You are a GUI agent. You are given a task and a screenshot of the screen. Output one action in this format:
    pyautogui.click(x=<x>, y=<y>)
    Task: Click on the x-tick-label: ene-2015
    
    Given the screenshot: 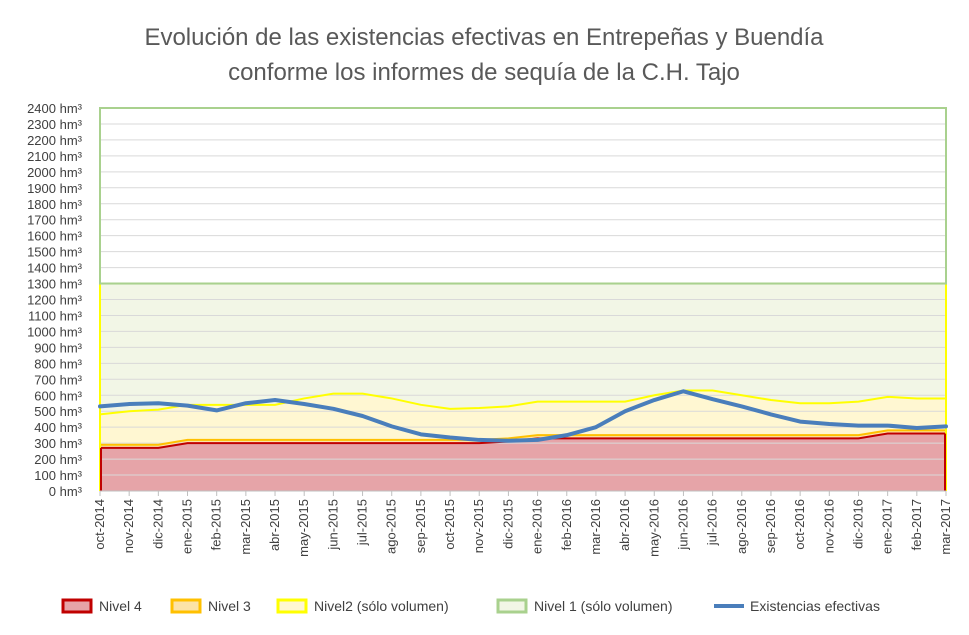 What is the action you would take?
    pyautogui.click(x=187, y=526)
    